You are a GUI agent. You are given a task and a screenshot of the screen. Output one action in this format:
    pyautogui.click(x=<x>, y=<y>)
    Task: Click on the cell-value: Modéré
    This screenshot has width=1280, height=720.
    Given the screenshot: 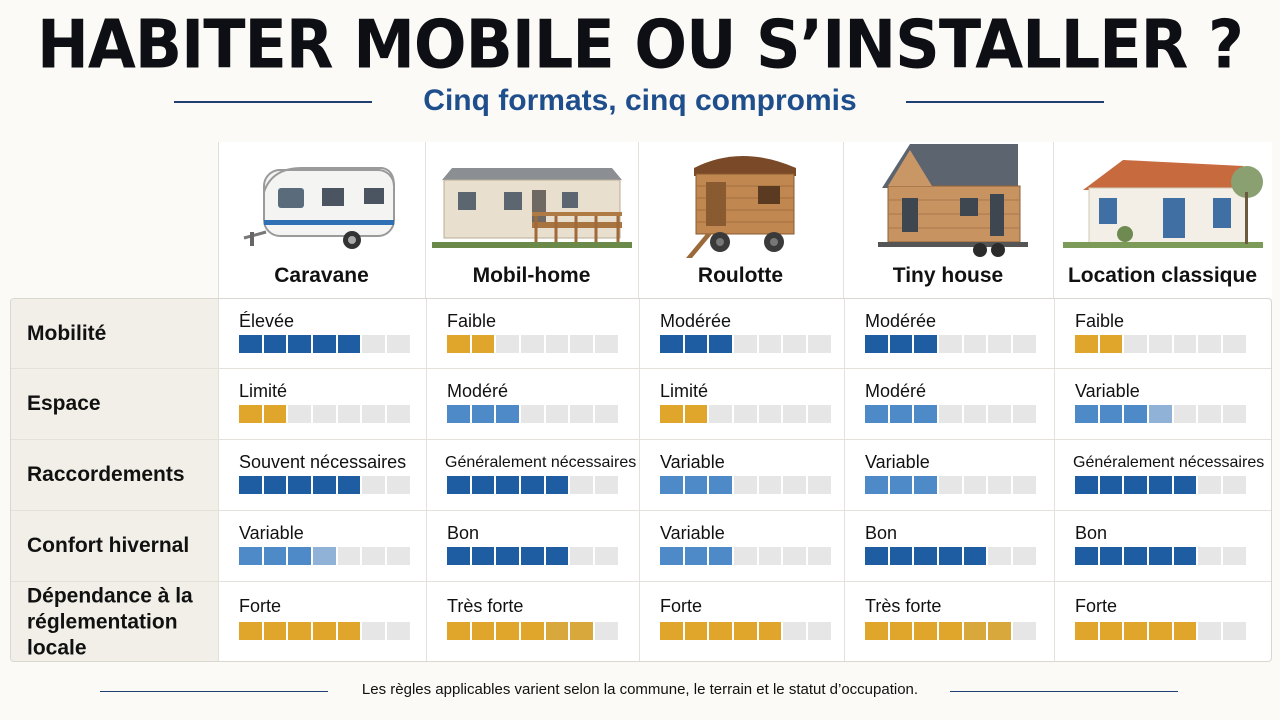 What is the action you would take?
    pyautogui.click(x=478, y=391)
    